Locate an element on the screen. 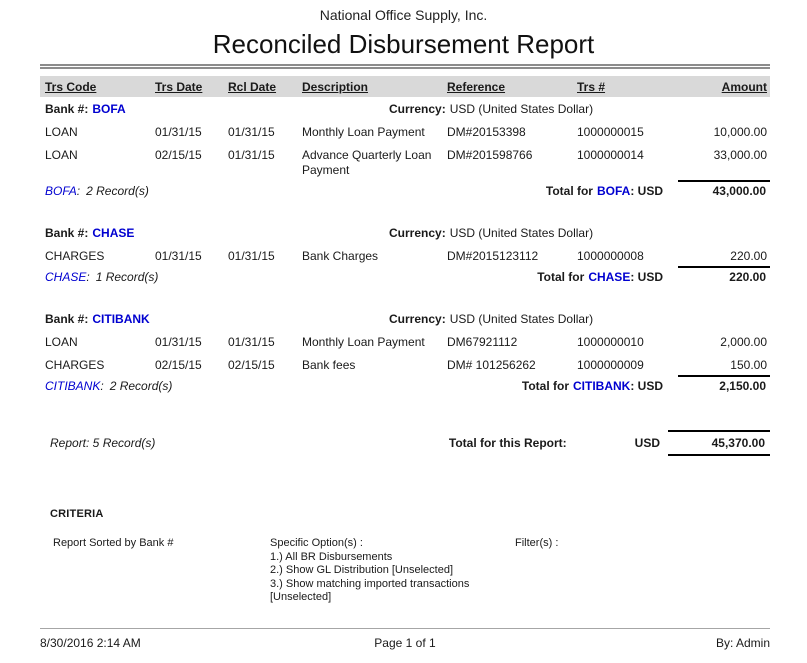 The width and height of the screenshot is (807, 663). record-count-text: 1 Record(s) is located at coordinates (127, 277).